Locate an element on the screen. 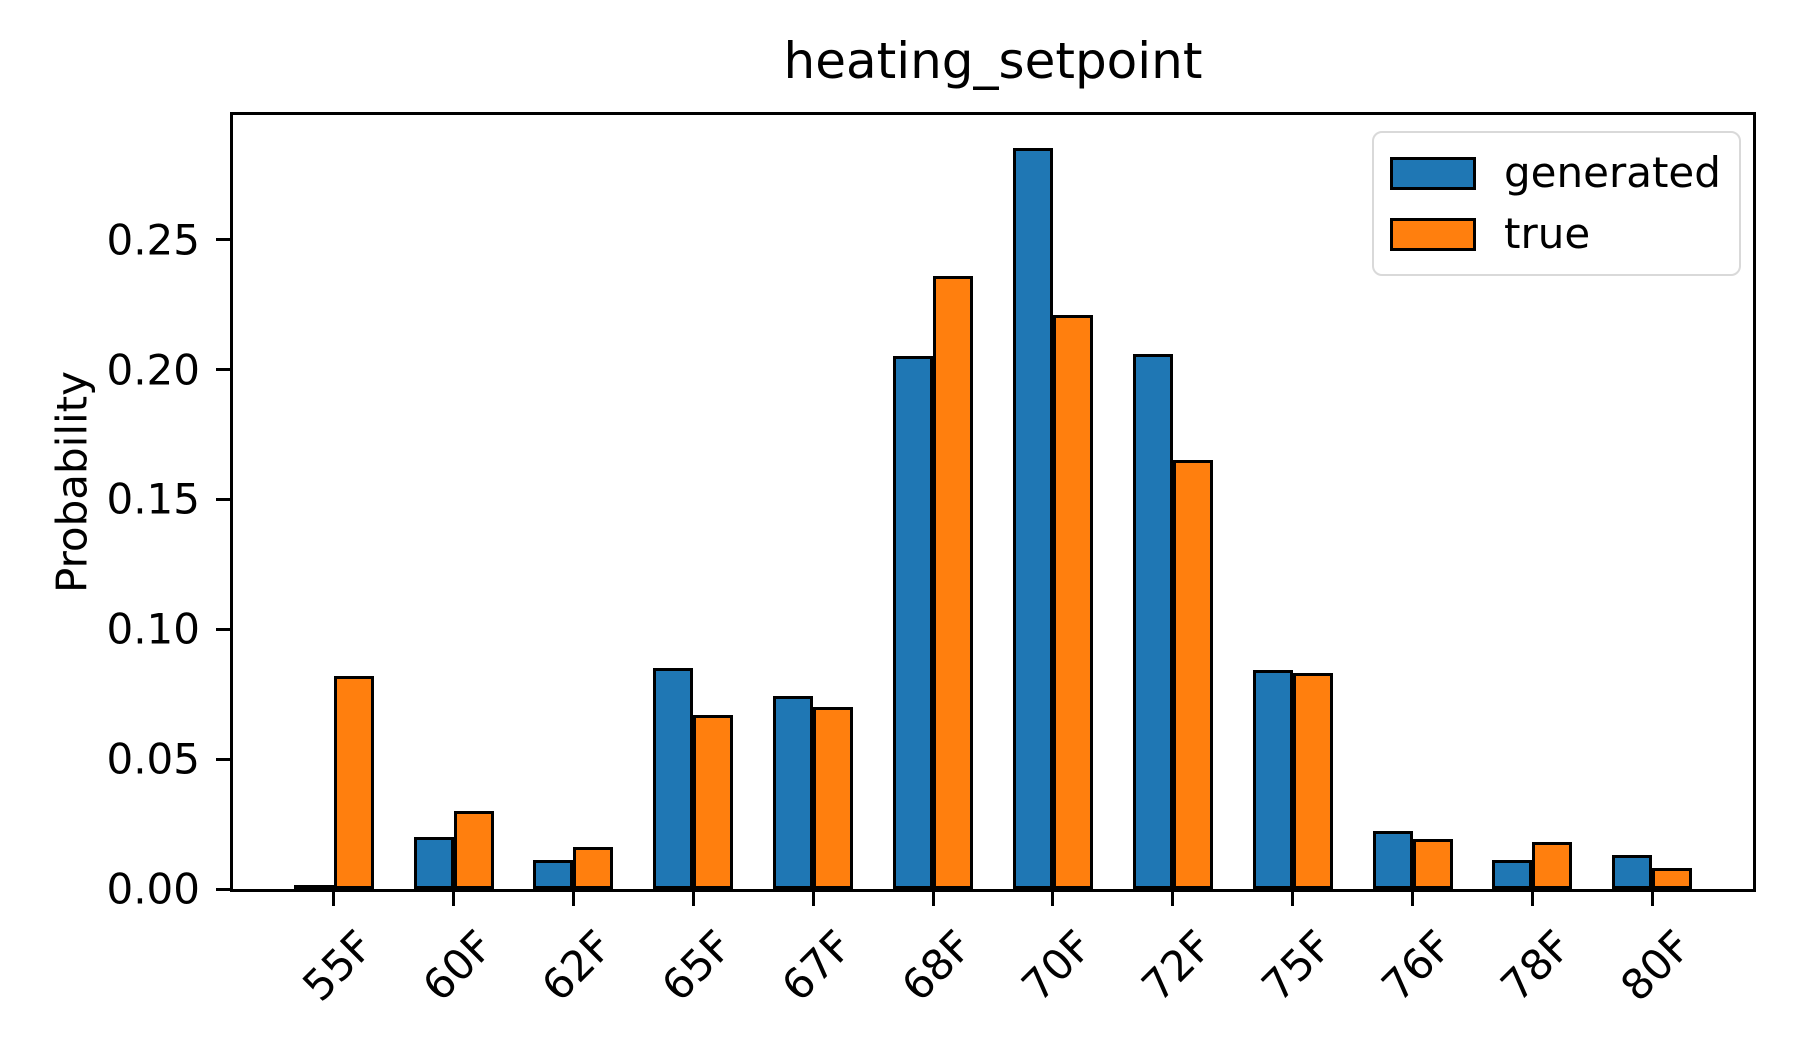  bar-generated-65F is located at coordinates (673, 778).